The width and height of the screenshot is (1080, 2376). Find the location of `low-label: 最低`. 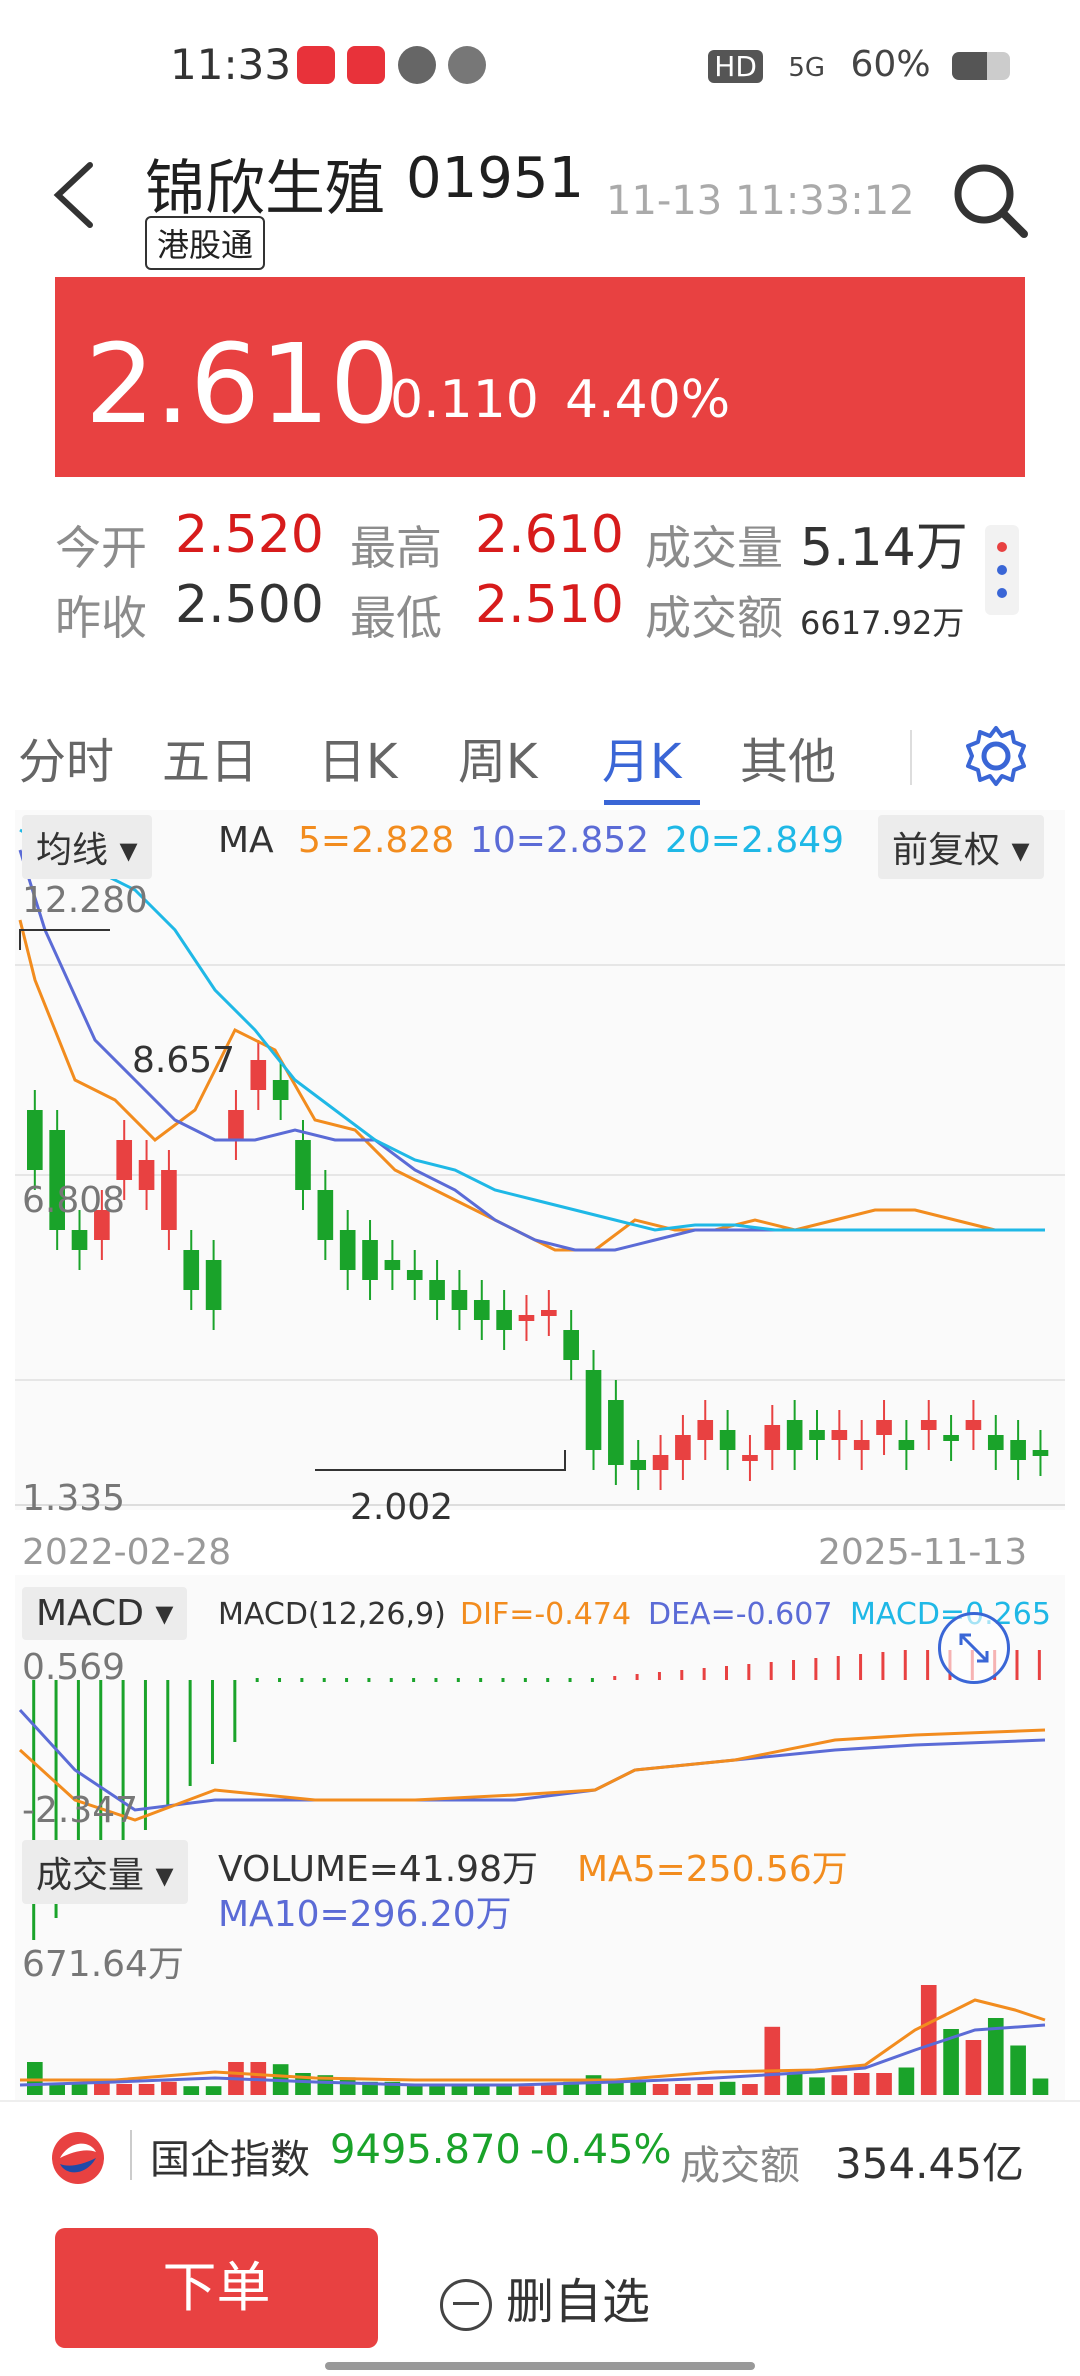

low-label: 最低 is located at coordinates (396, 618).